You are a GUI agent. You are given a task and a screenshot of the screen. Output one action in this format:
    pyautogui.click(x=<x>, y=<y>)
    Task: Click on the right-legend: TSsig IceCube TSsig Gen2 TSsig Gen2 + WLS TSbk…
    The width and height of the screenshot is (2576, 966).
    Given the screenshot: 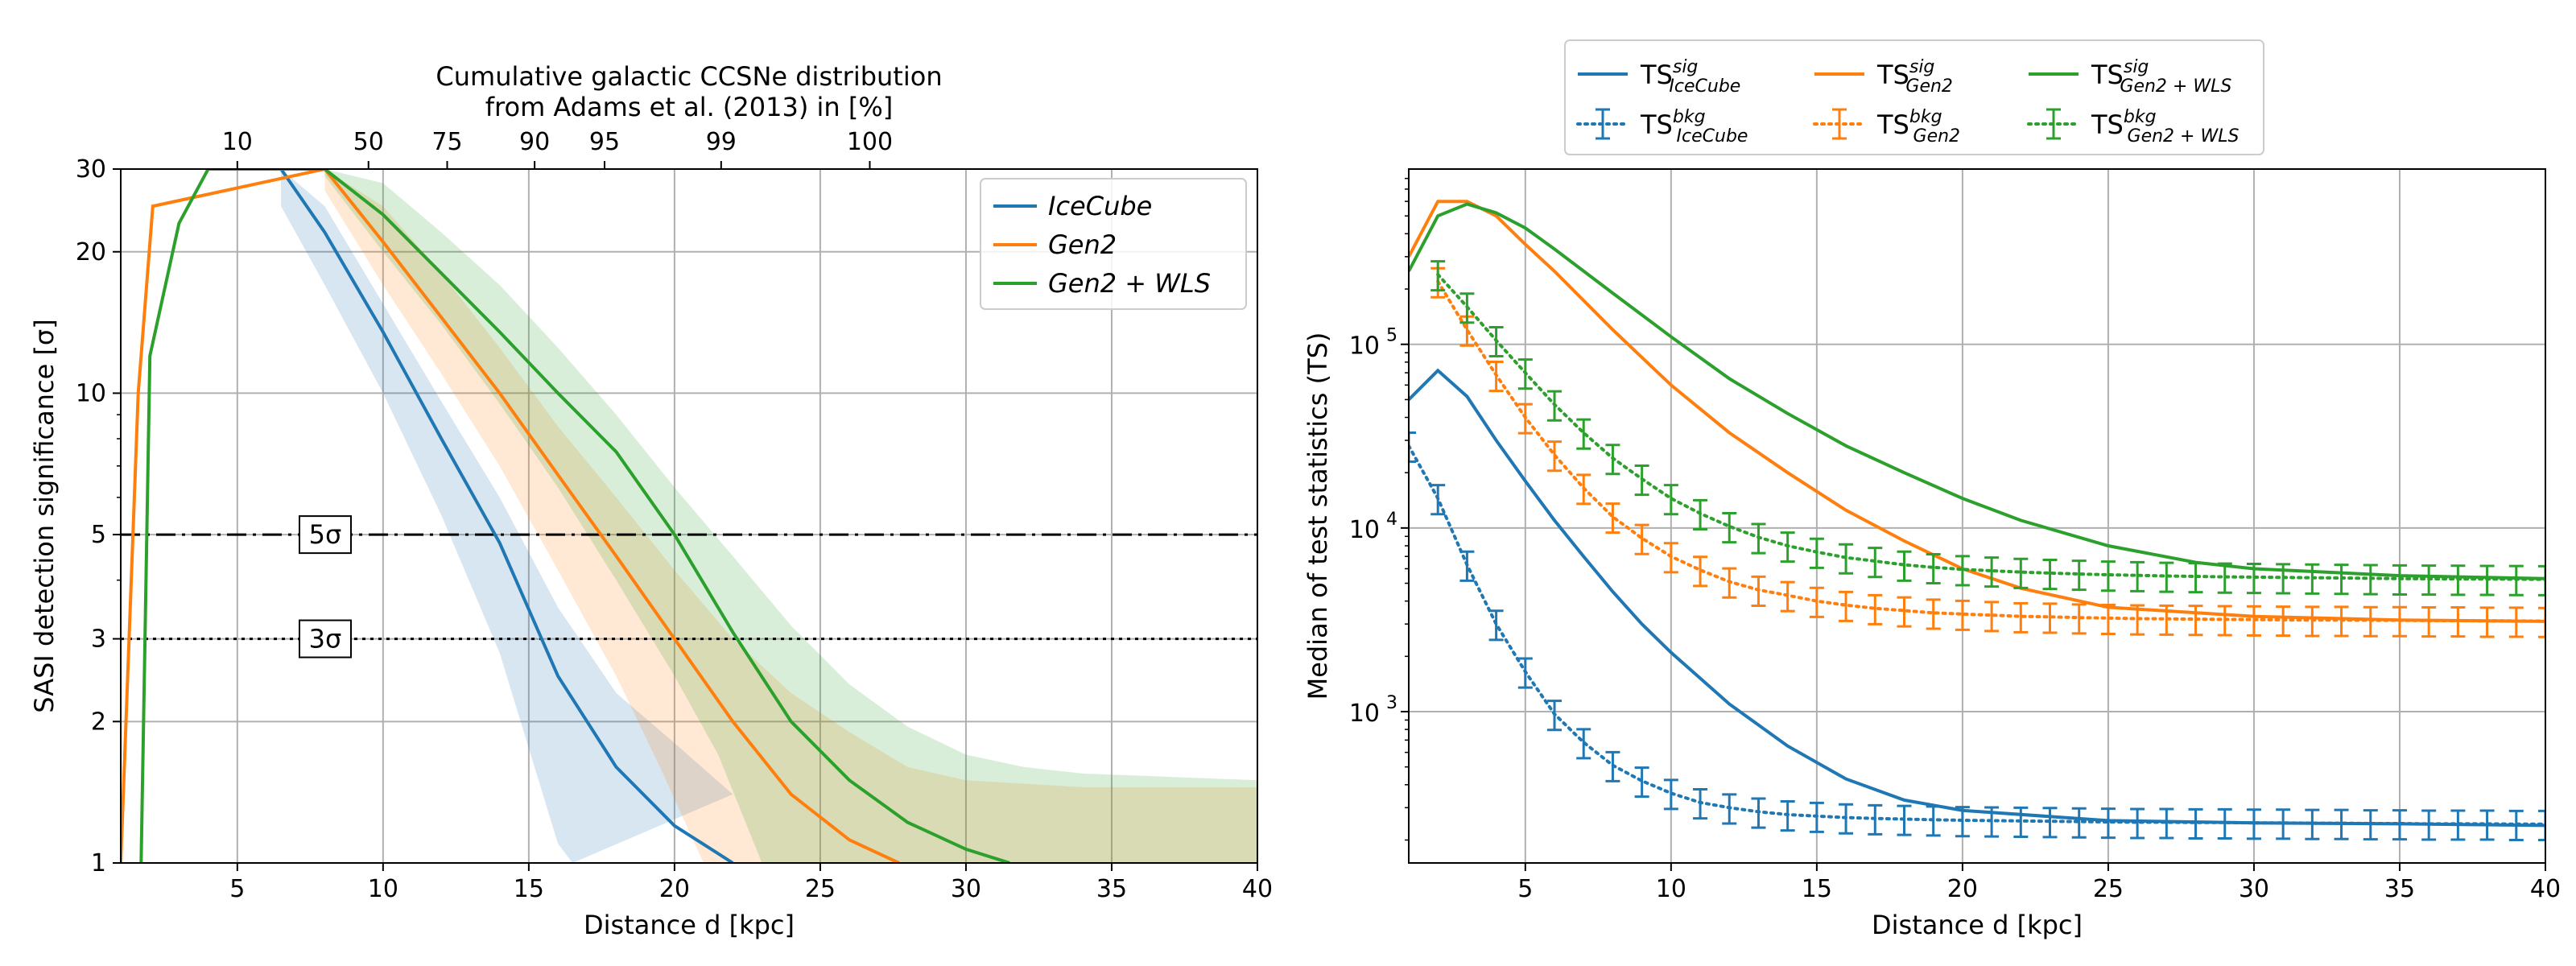 What is the action you would take?
    pyautogui.click(x=1914, y=97)
    